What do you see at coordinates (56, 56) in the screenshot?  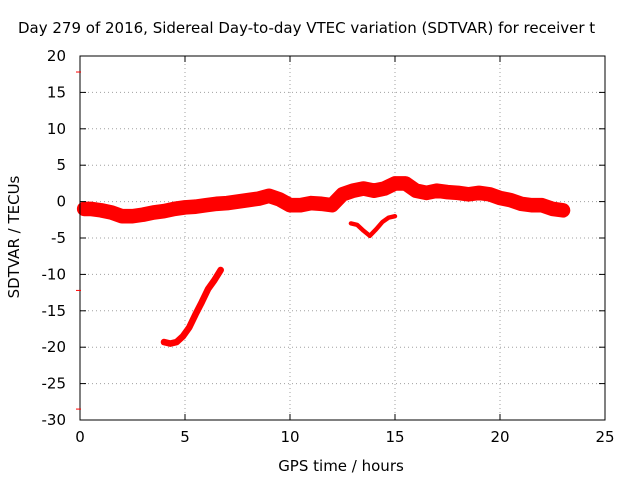 I see `y-tick-label: 20` at bounding box center [56, 56].